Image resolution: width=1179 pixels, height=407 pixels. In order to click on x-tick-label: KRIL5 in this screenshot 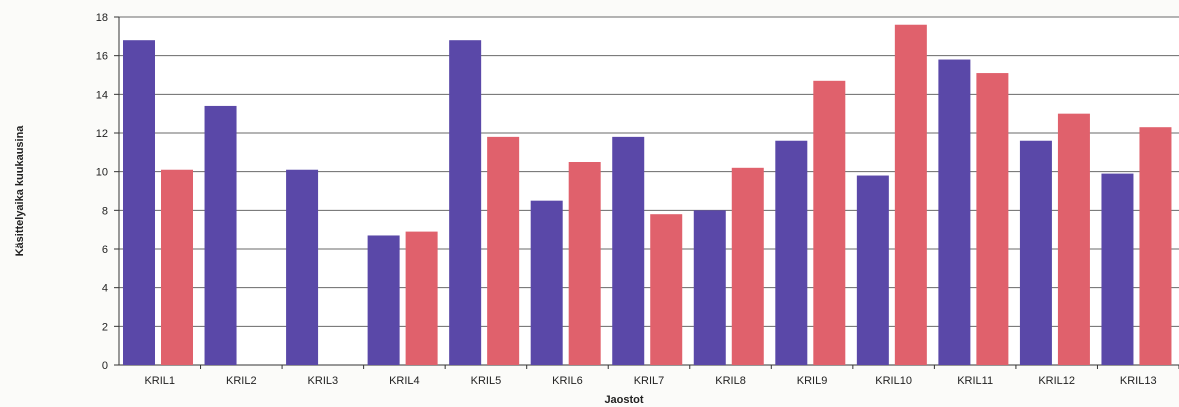, I will do `click(486, 381)`.